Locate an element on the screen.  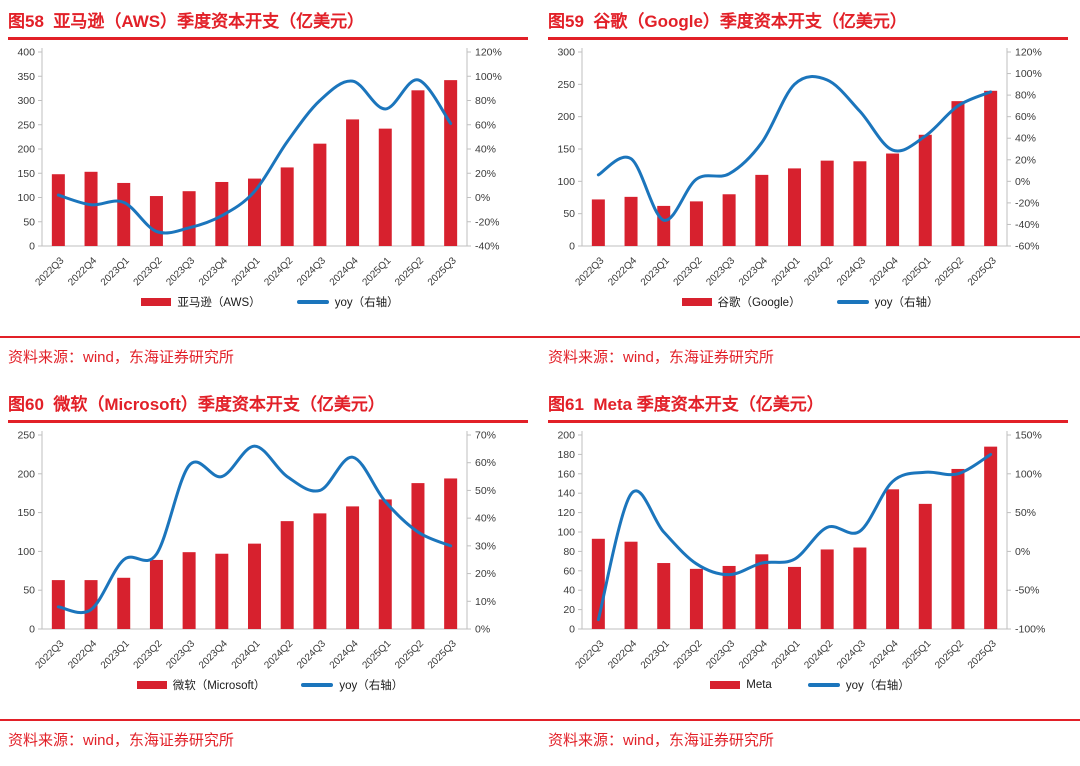
y-axis-right-label: 70% is located at coordinates (485, 436).